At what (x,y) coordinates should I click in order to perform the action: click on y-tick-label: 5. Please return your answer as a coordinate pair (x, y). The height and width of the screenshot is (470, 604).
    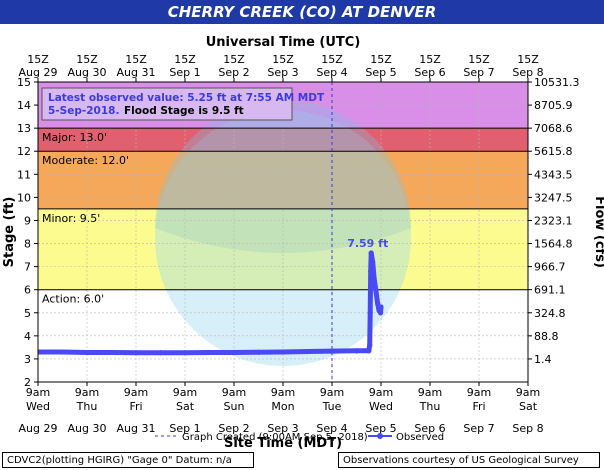
    Looking at the image, I should click on (27, 313).